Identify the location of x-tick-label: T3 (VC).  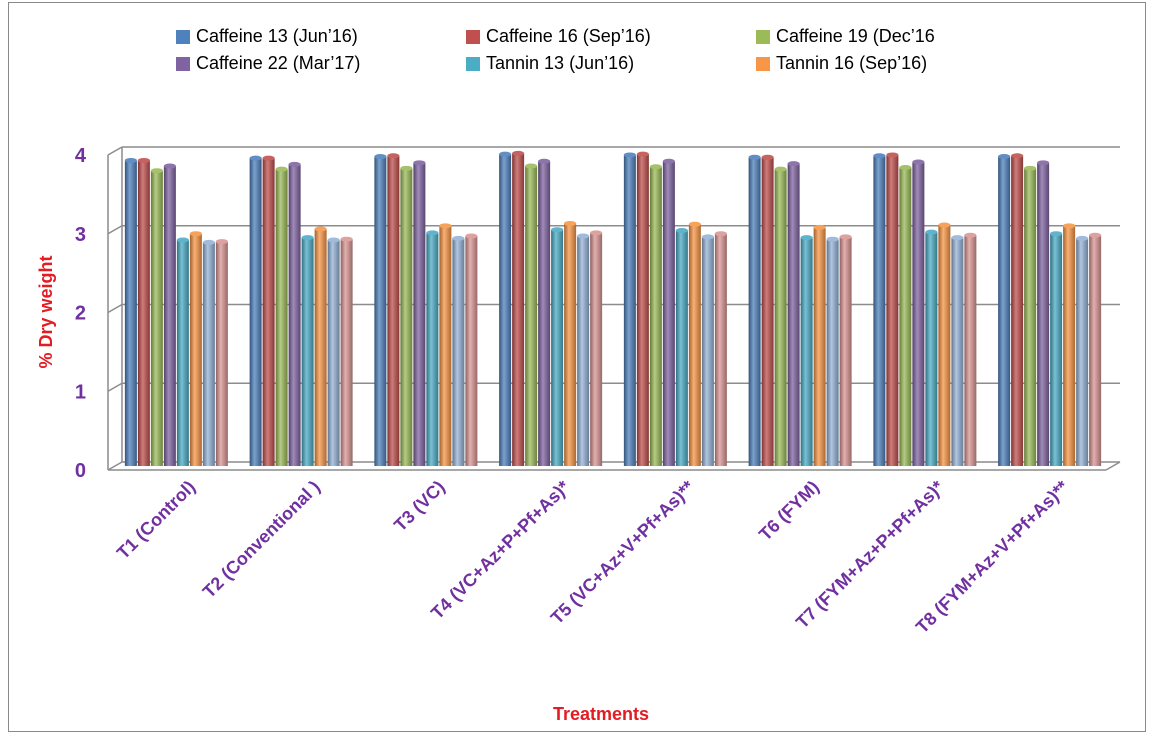
(419, 506).